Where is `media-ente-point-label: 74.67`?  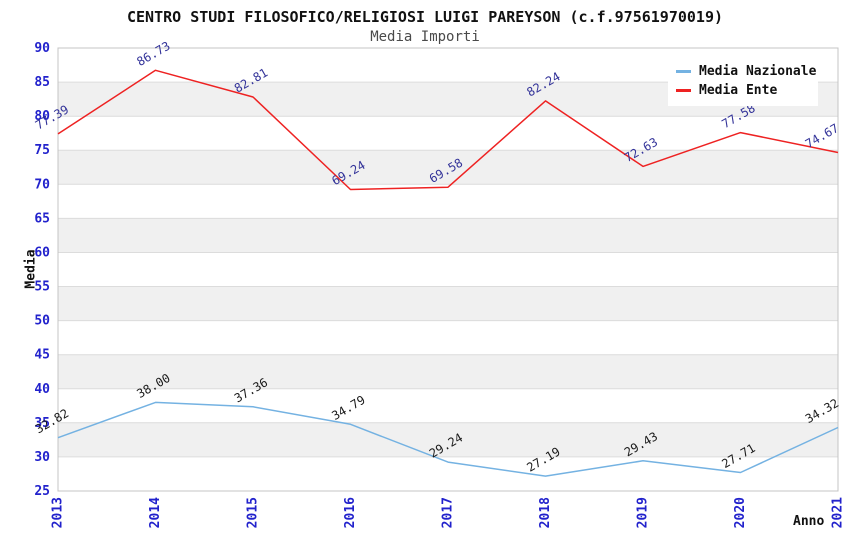 media-ente-point-label: 74.67 is located at coordinates (822, 136).